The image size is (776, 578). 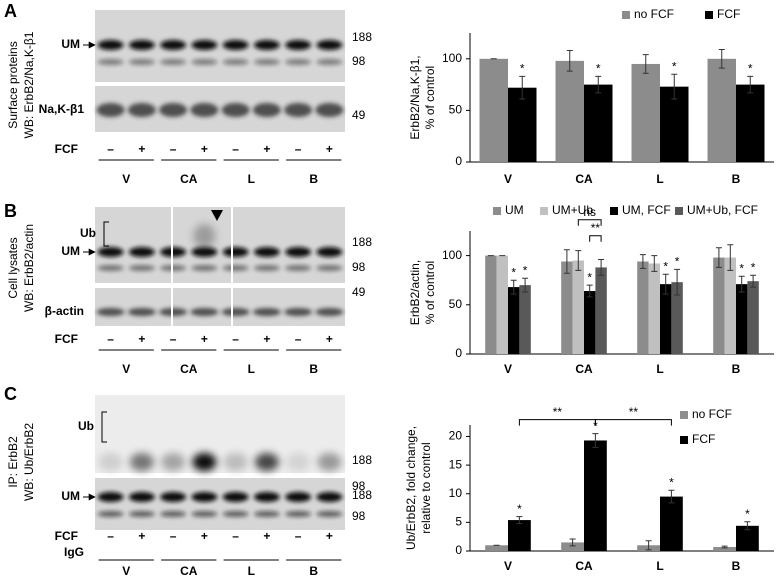 What do you see at coordinates (189, 571) in the screenshot?
I see `group-label: CA` at bounding box center [189, 571].